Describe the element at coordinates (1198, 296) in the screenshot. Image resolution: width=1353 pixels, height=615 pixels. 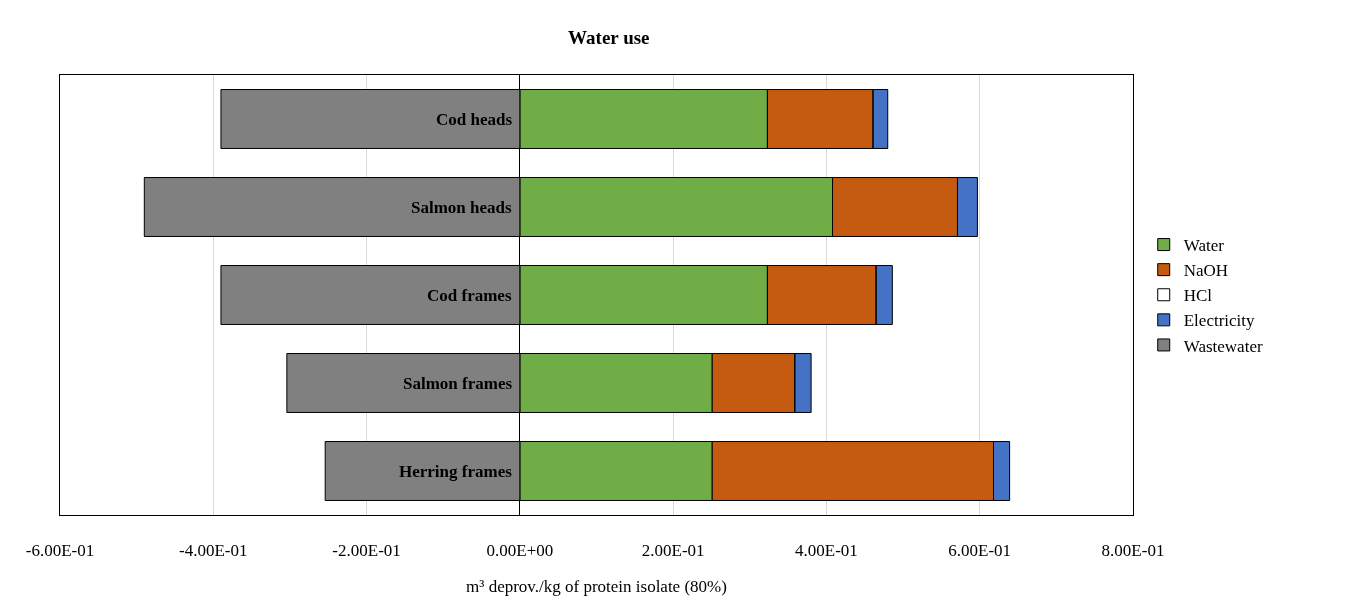
I see `legend-label: HCl` at that location.